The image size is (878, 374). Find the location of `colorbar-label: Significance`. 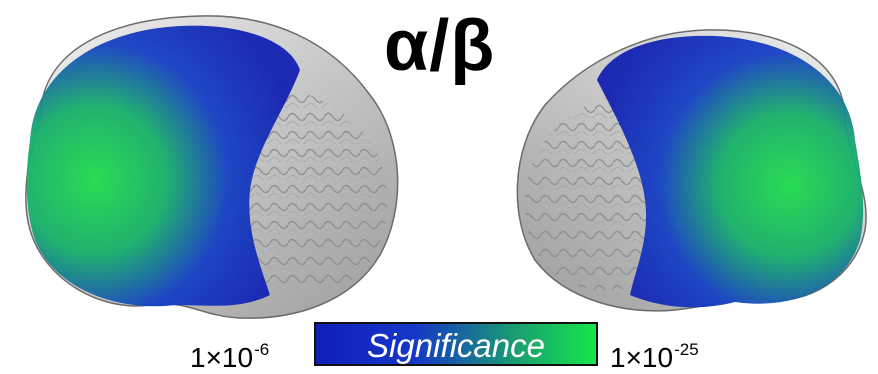

colorbar-label: Significance is located at coordinates (456, 345).